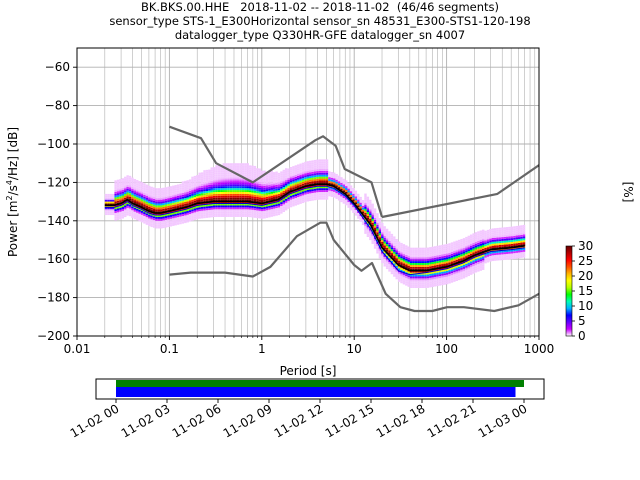 The image size is (640, 480). I want to click on timeline-segment-bar, so click(316, 392).